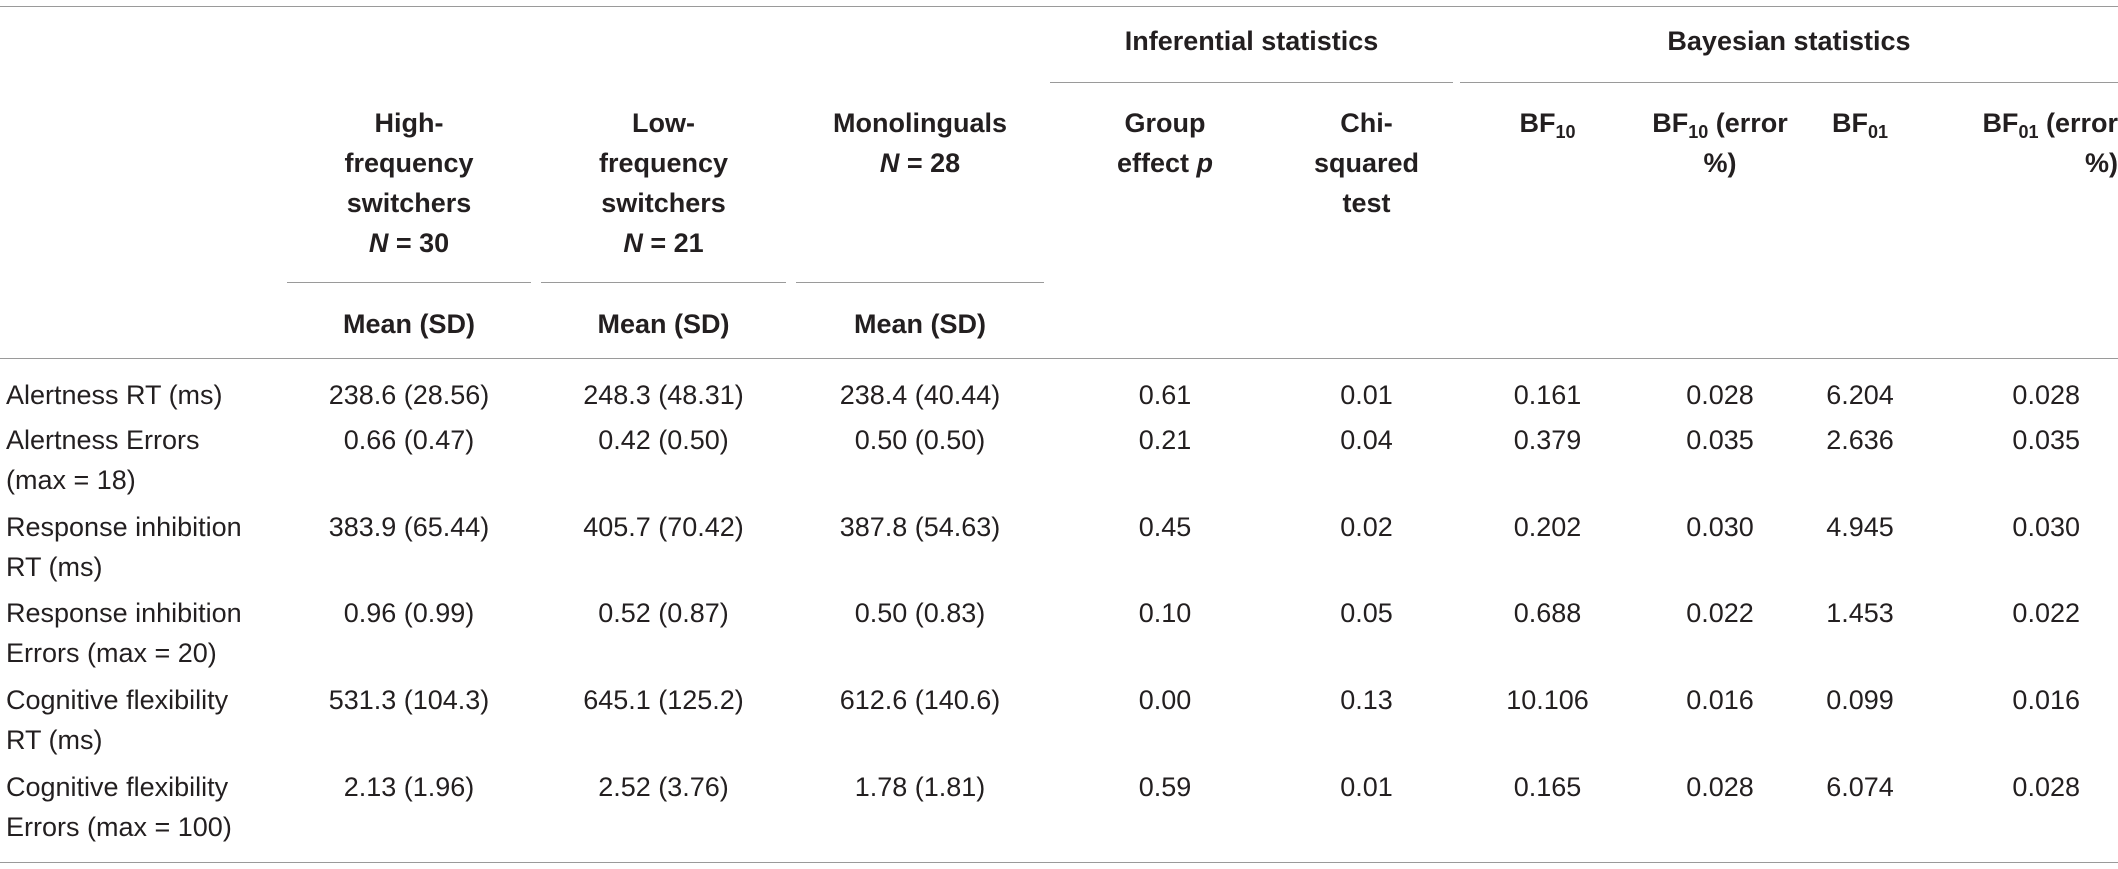 The width and height of the screenshot is (2118, 869). I want to click on bf10-error-value: 0.035, so click(1720, 440).